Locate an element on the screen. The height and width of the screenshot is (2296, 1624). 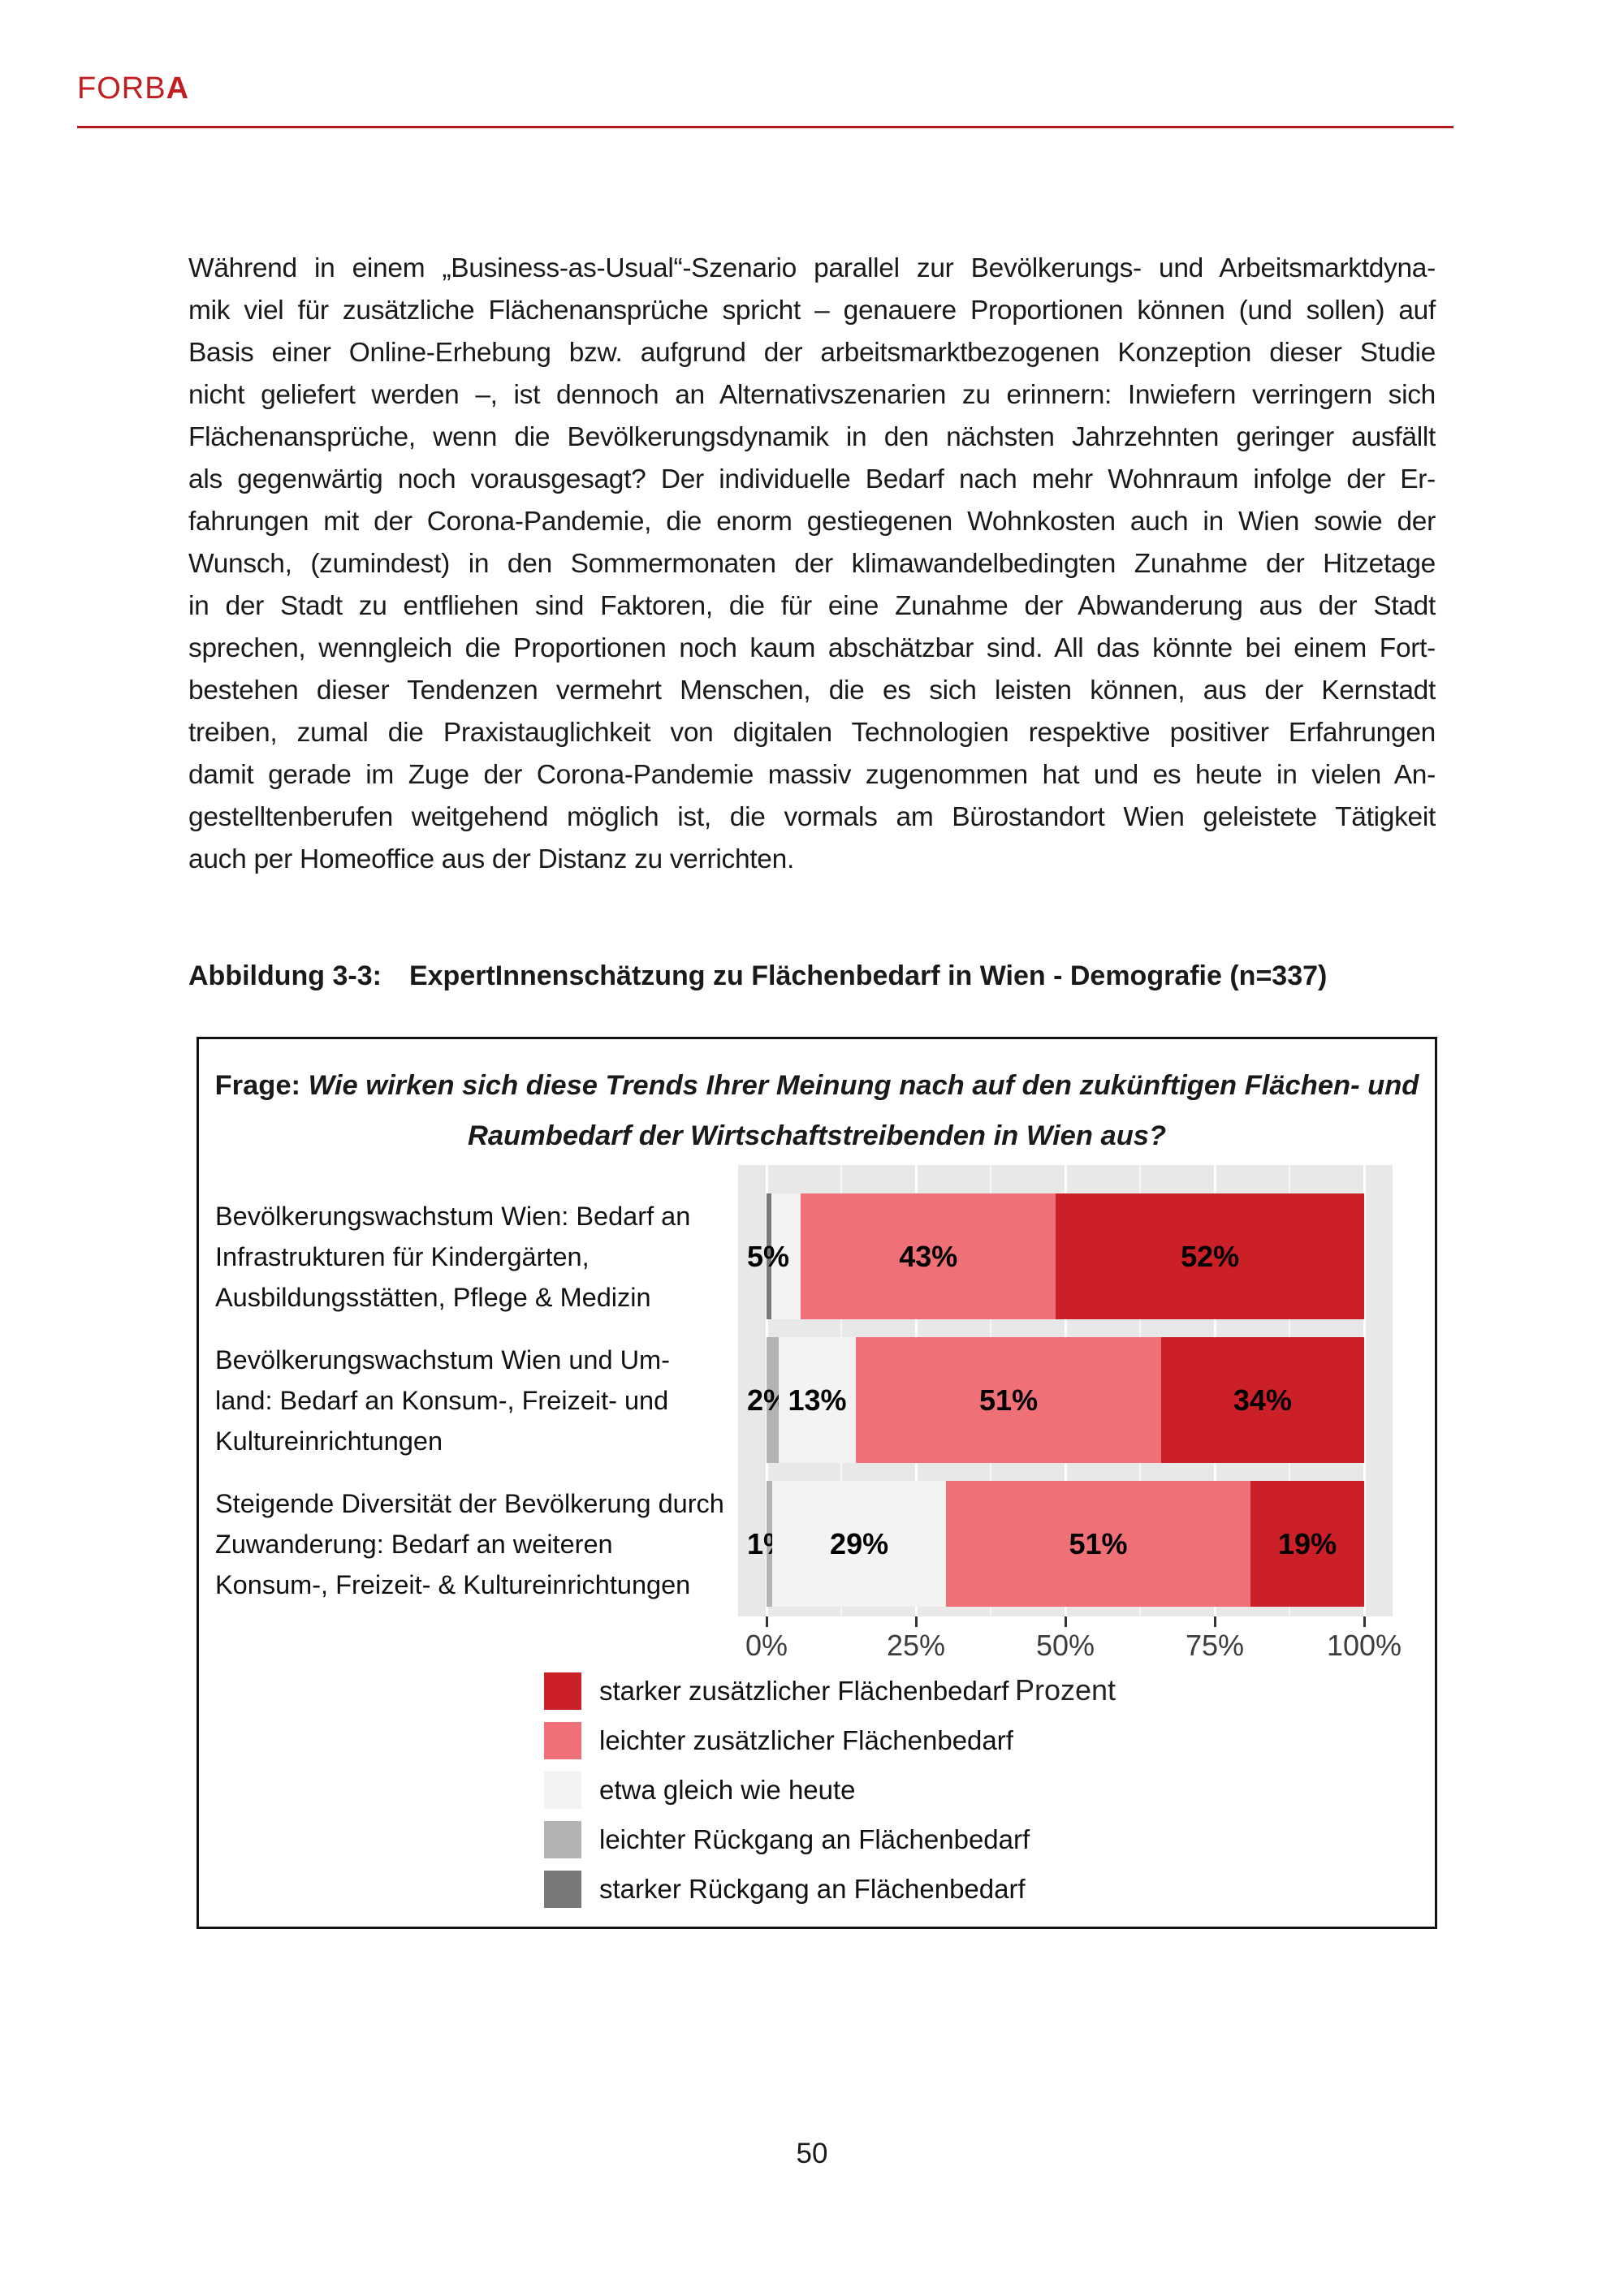
x-axis-tick-label: 50% is located at coordinates (1065, 1645).